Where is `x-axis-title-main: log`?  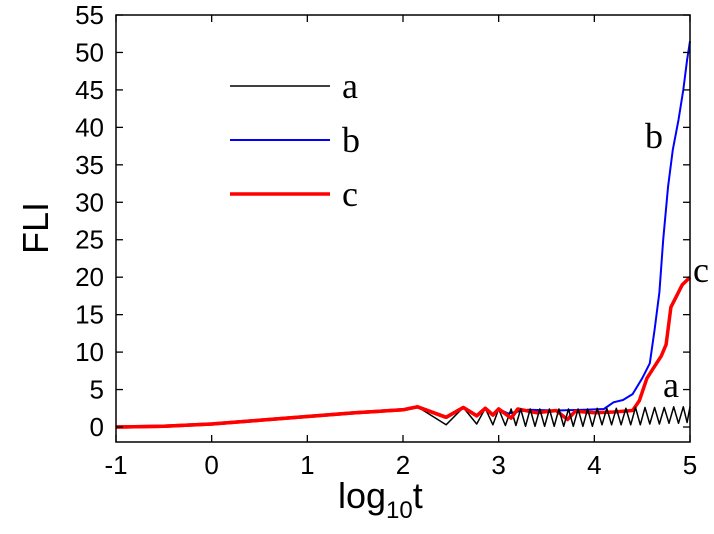
x-axis-title-main: log is located at coordinates (362, 495).